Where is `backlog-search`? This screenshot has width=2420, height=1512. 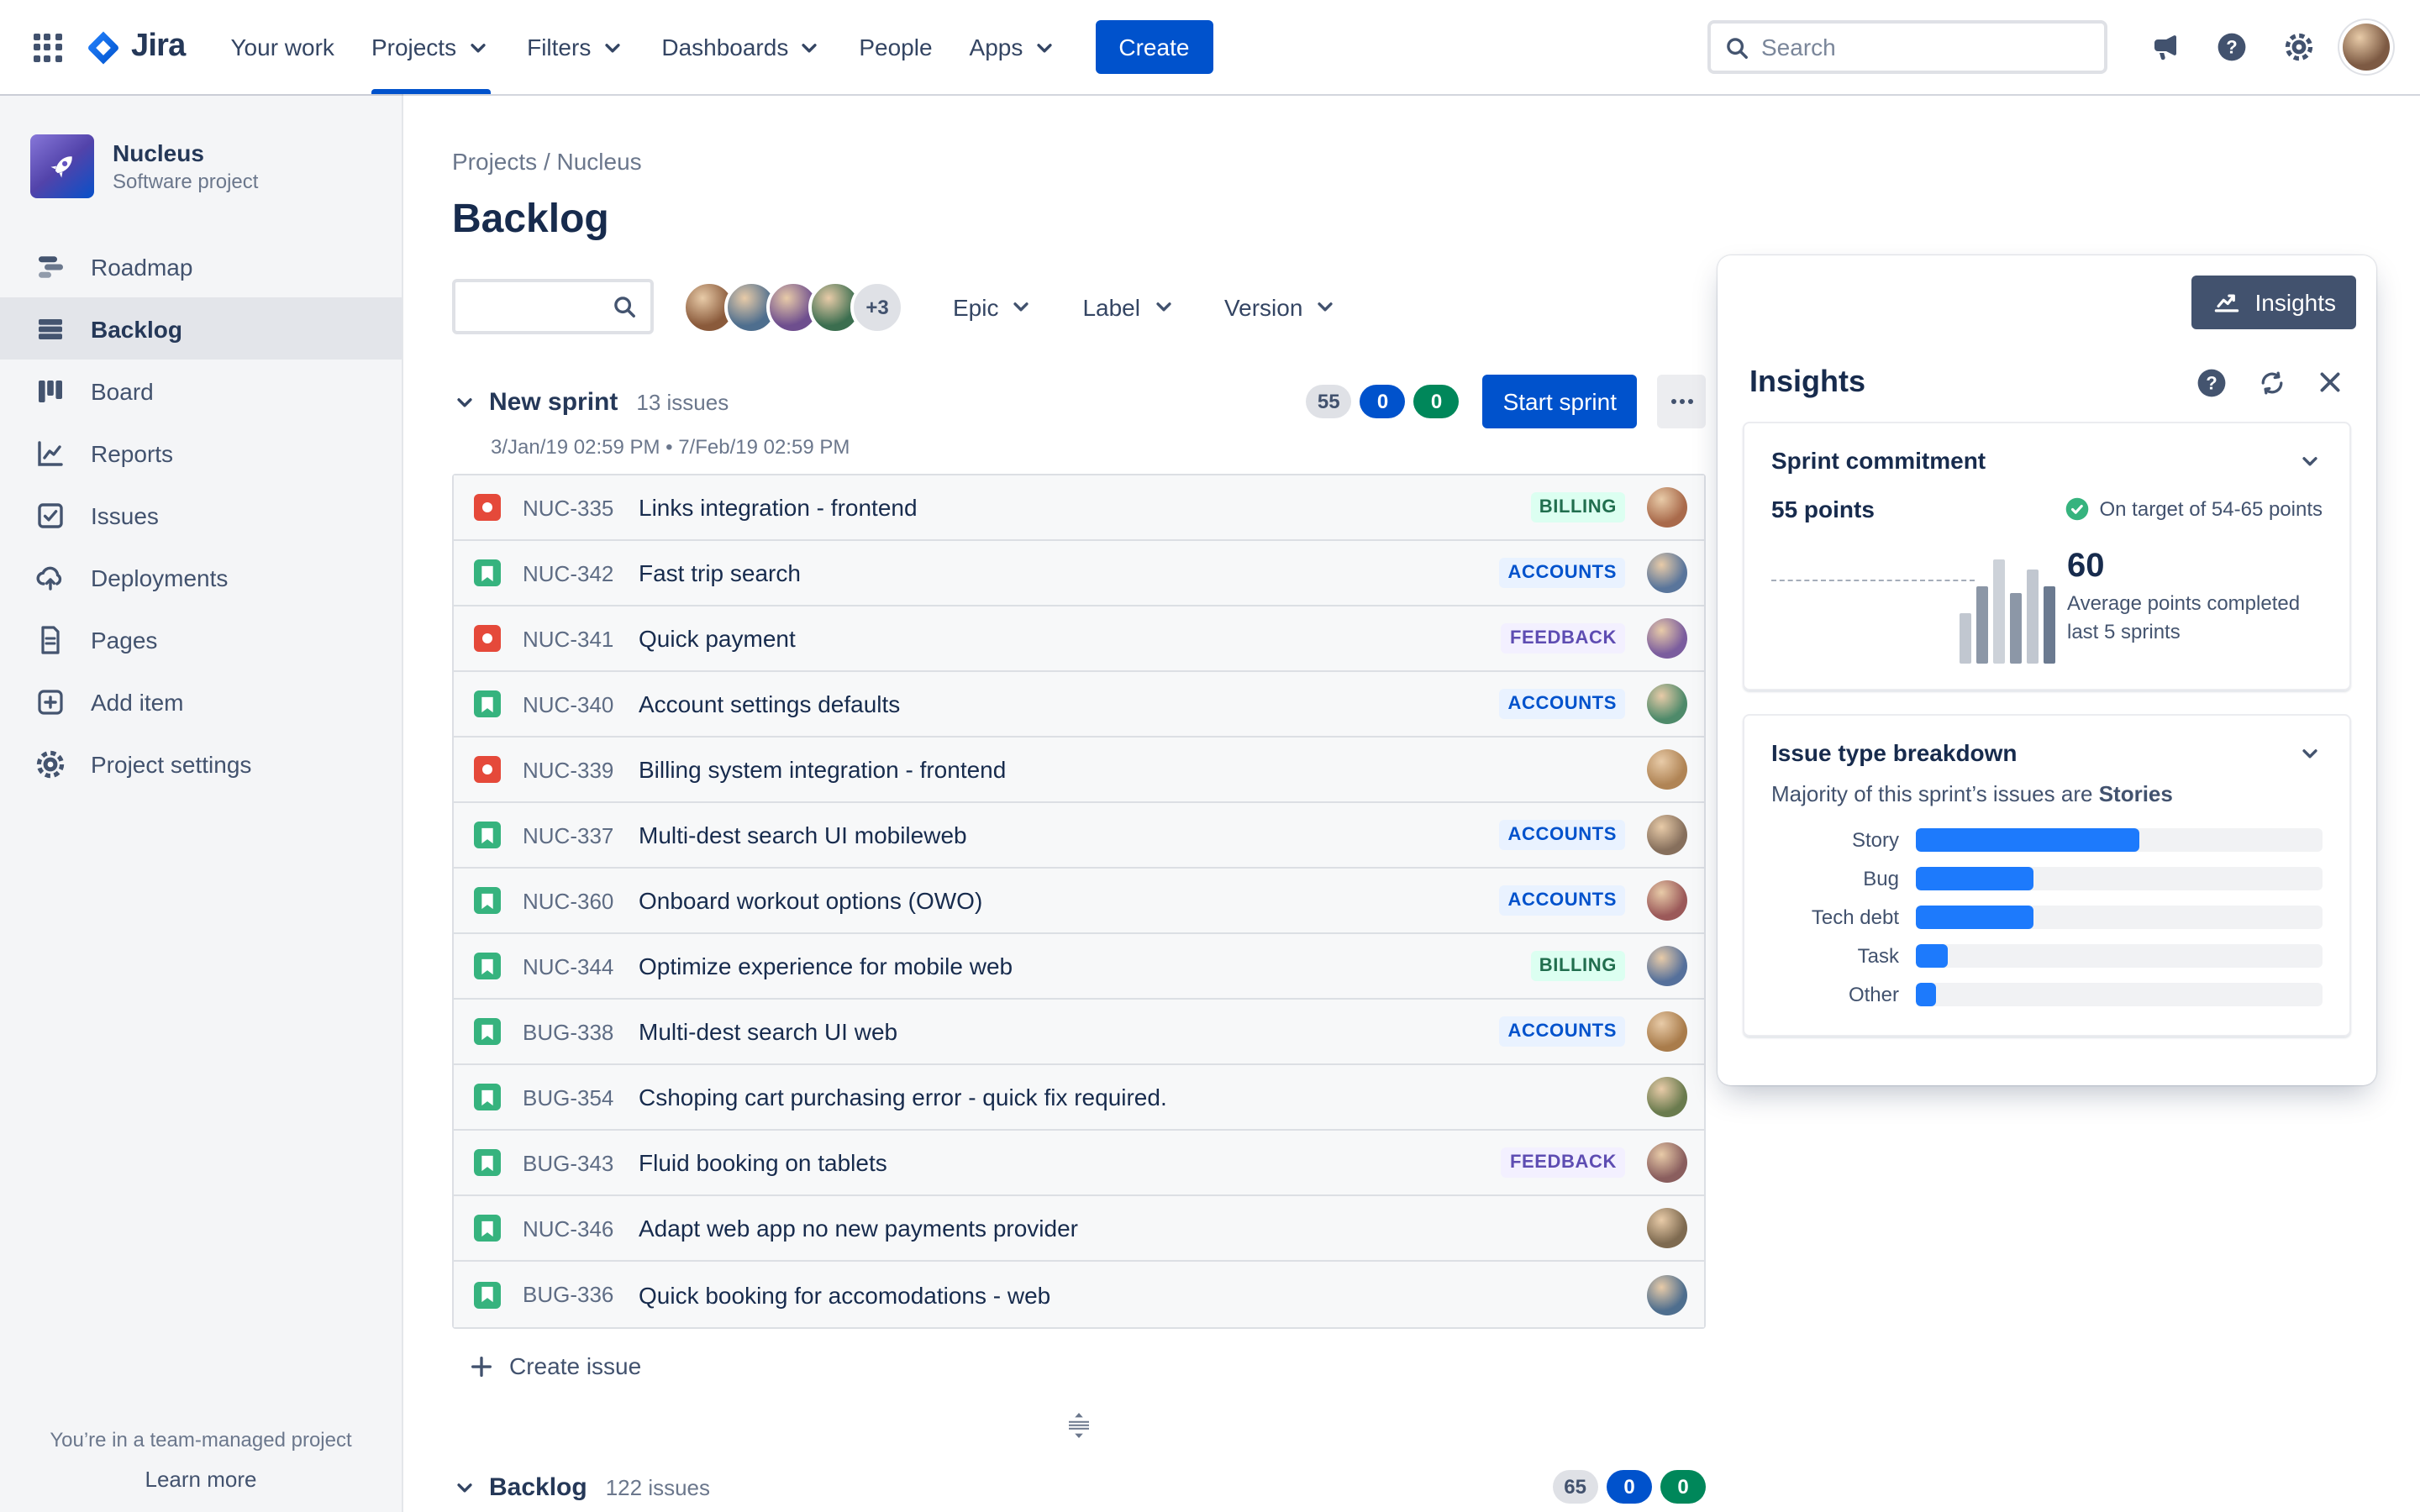
backlog-search is located at coordinates (553, 306).